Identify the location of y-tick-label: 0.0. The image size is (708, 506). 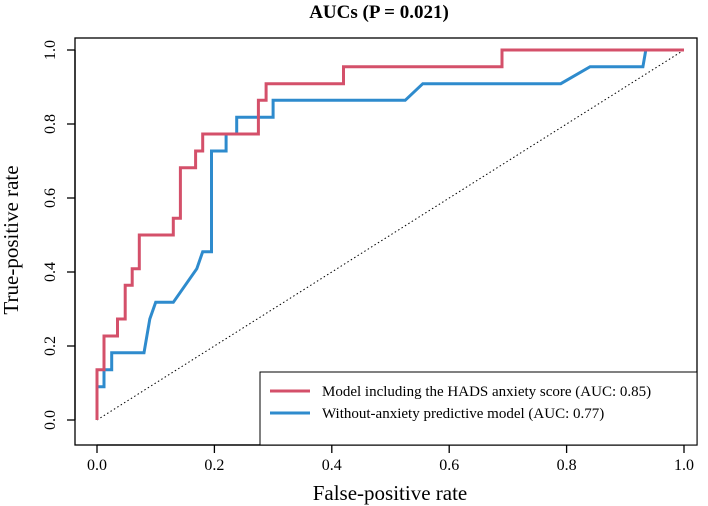
(50, 420).